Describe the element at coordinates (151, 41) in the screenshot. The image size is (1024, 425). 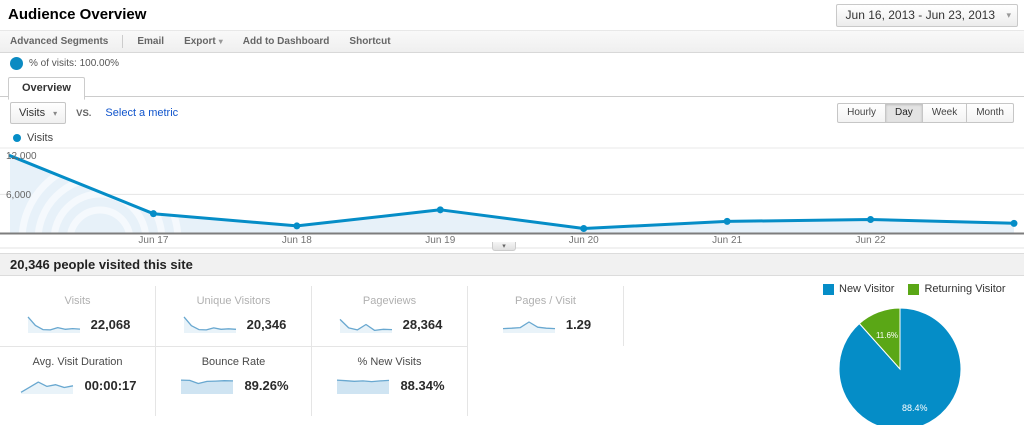
I see `email-button: Email` at that location.